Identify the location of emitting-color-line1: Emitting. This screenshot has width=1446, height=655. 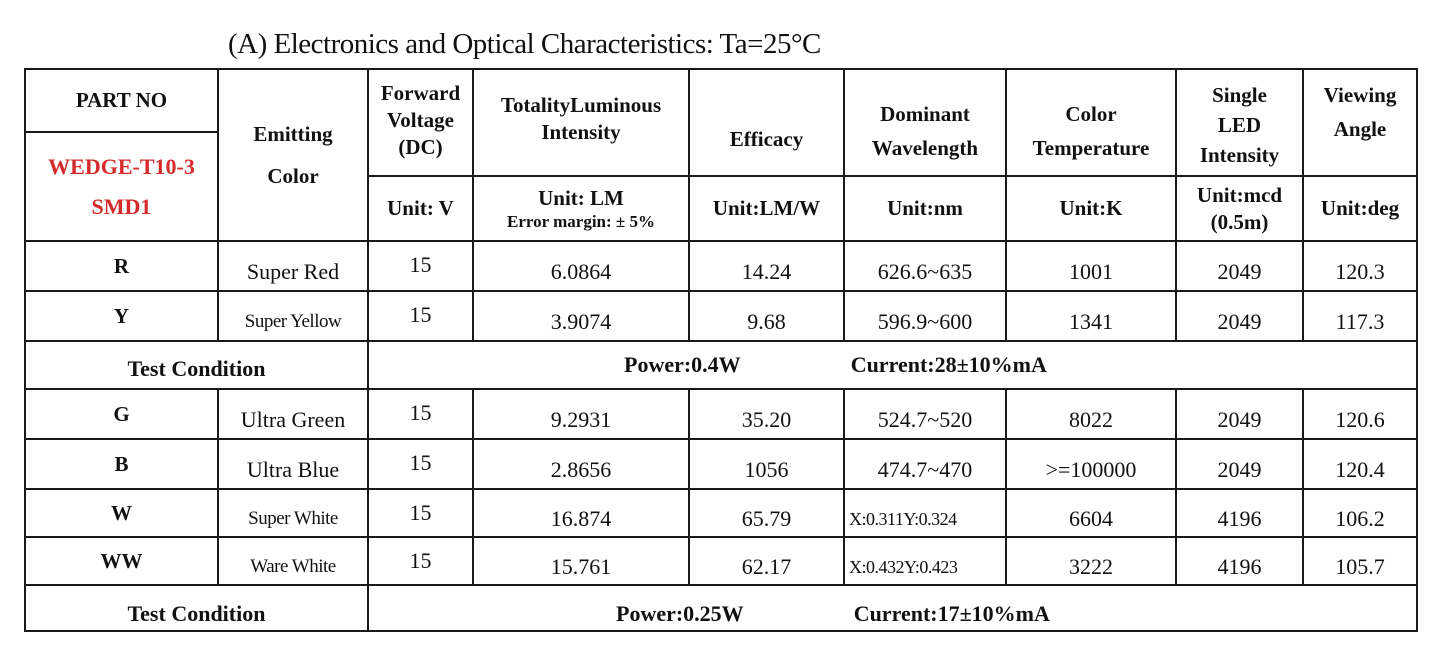
(293, 134).